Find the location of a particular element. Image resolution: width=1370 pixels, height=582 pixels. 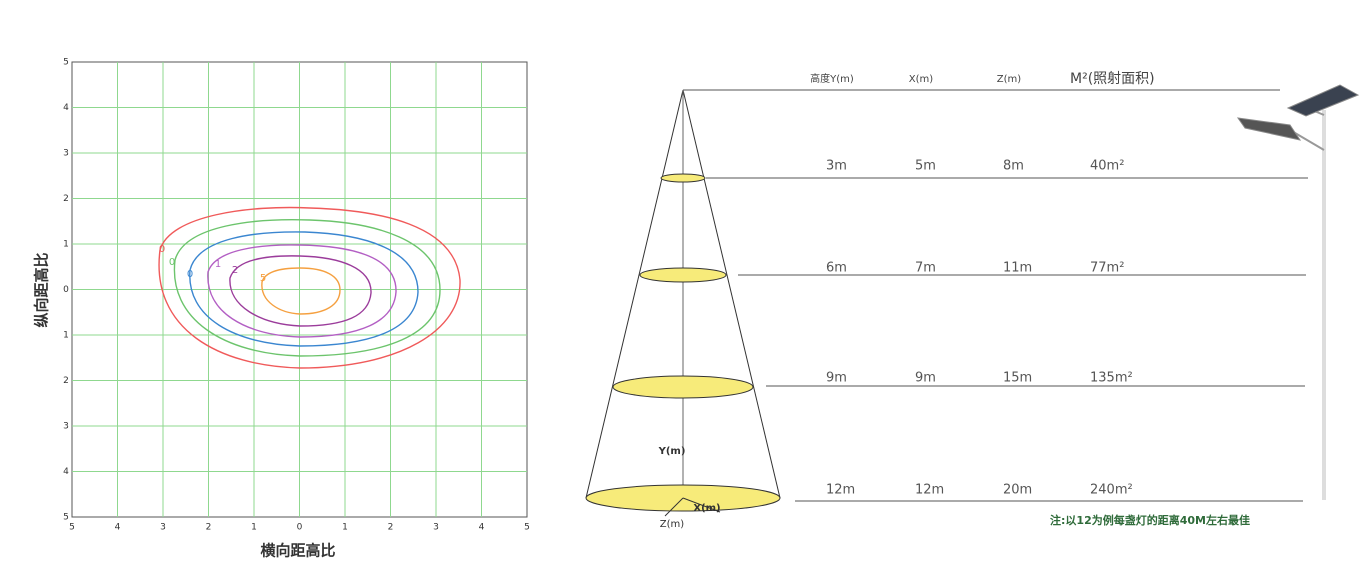

cone-label: Z(m) is located at coordinates (672, 524).